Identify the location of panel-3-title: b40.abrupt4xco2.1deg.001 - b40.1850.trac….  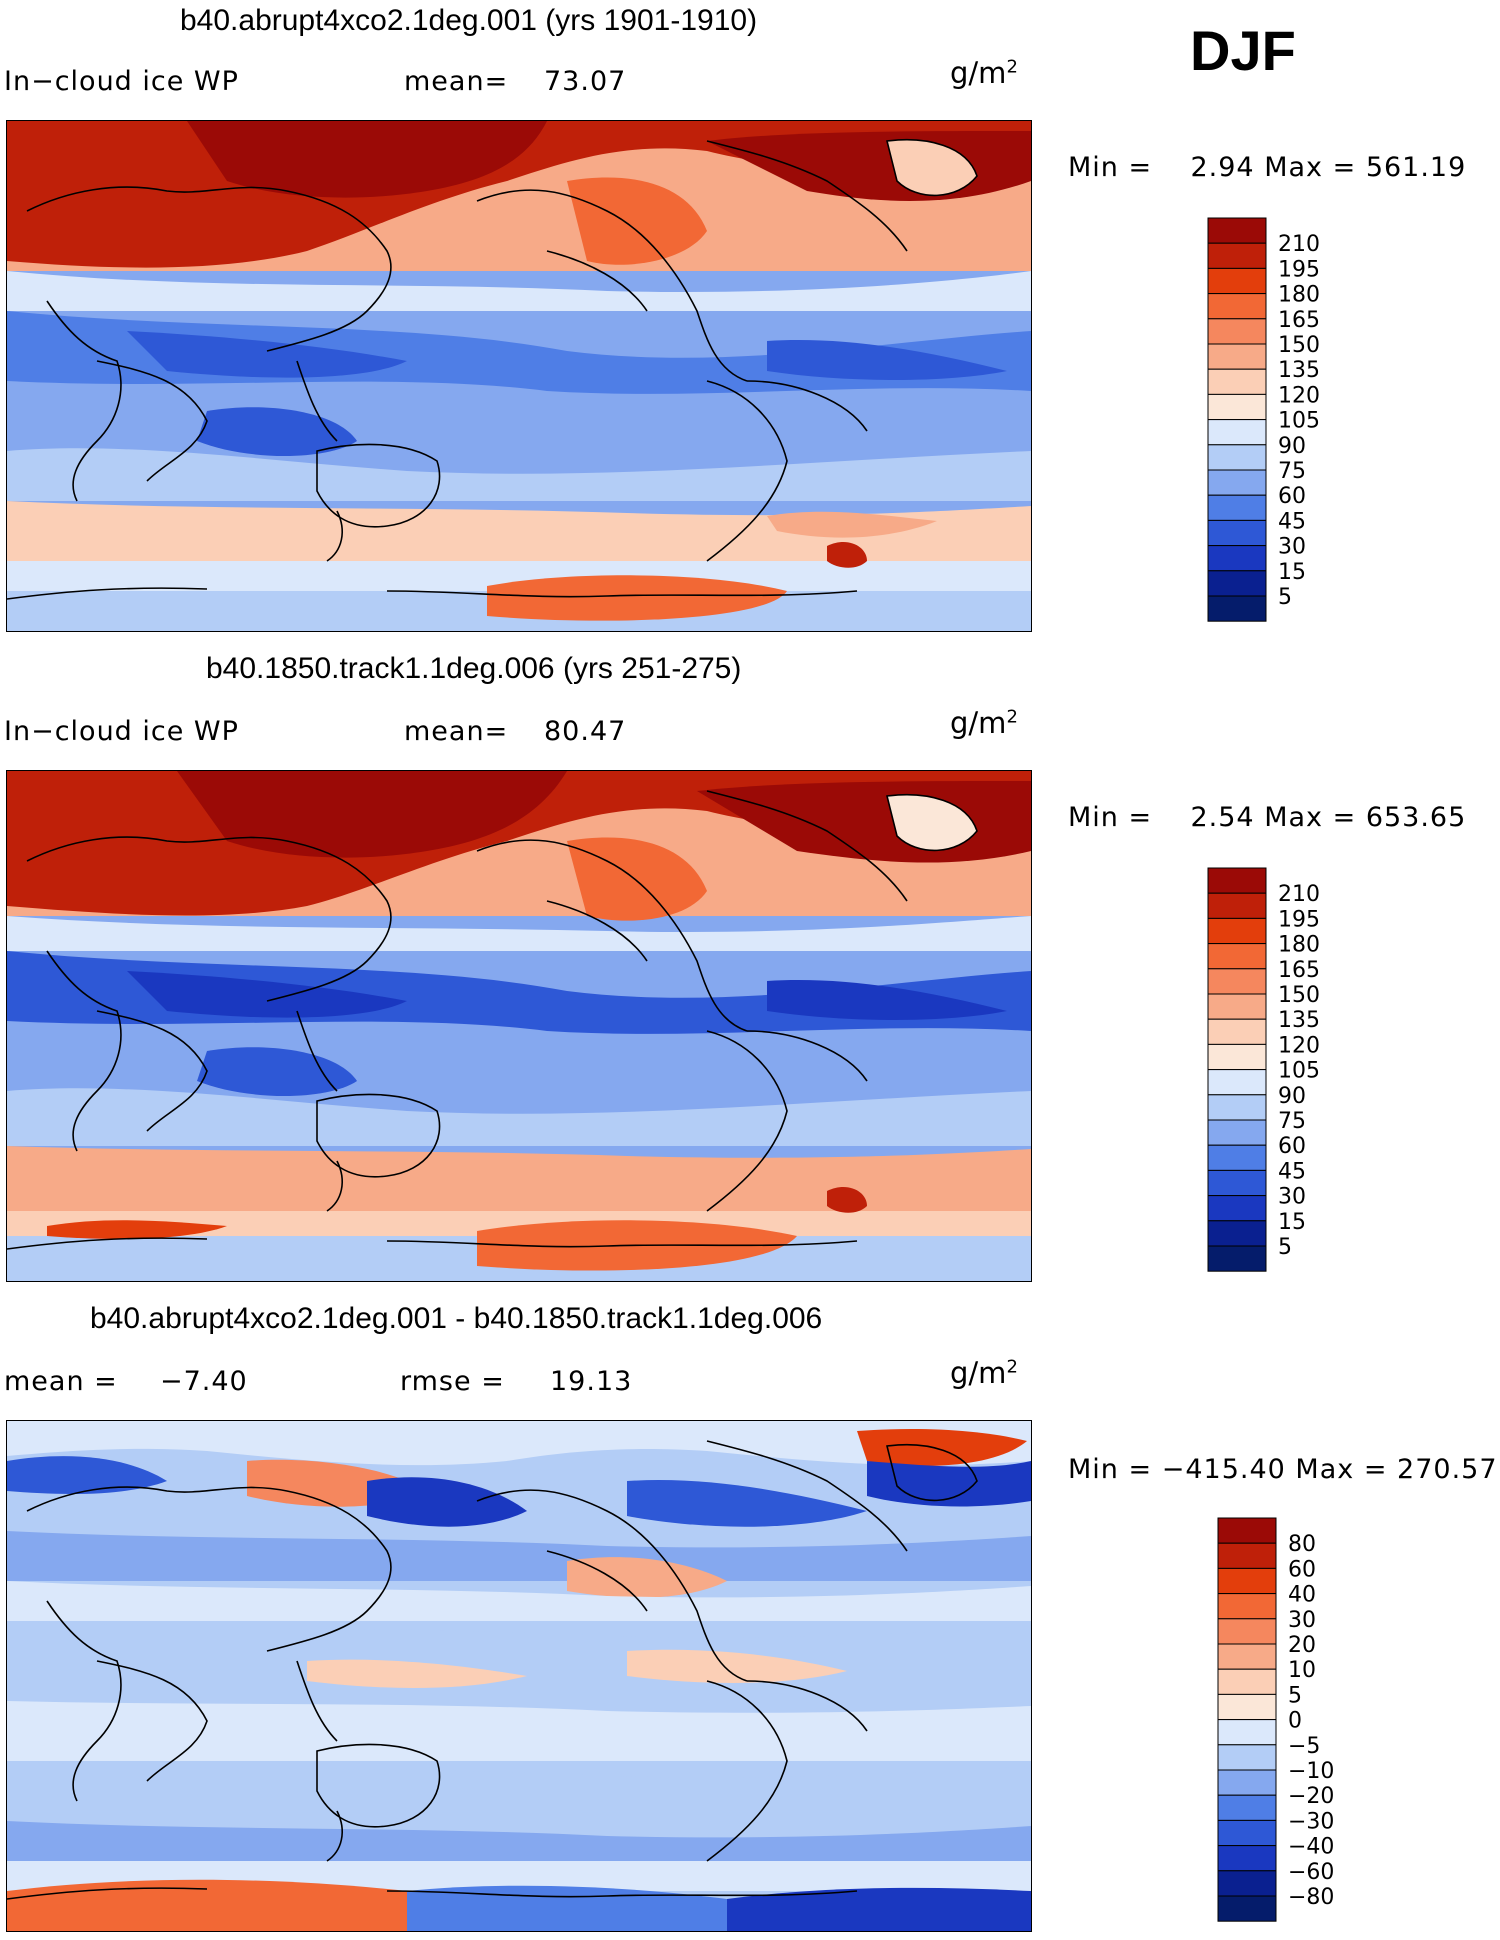
(456, 1318).